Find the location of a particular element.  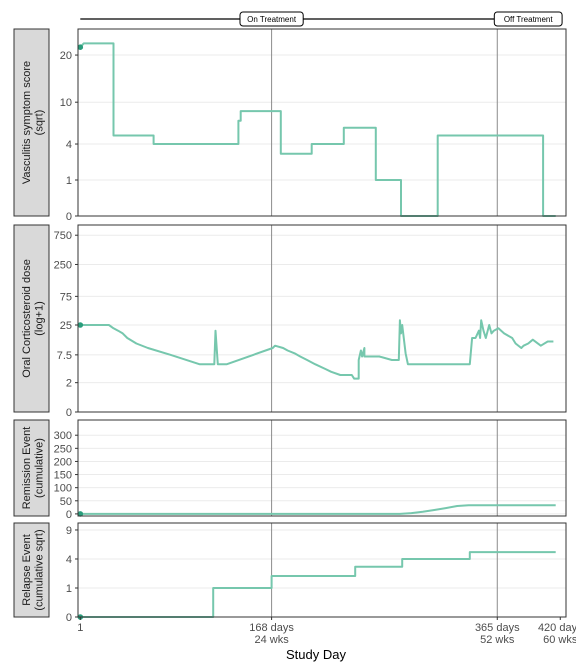

facet-strip-label: Relapse Event(cumulative sqrt) is located at coordinates (33, 569).